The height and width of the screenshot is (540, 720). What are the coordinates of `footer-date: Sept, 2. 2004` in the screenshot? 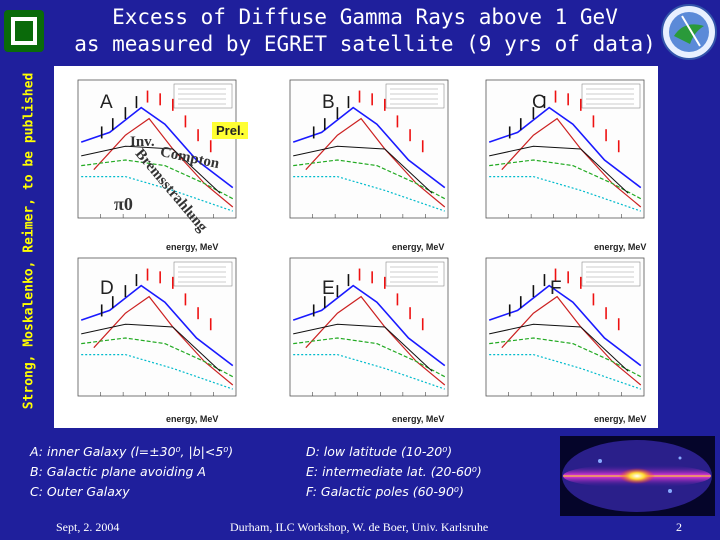 It's located at (88, 527).